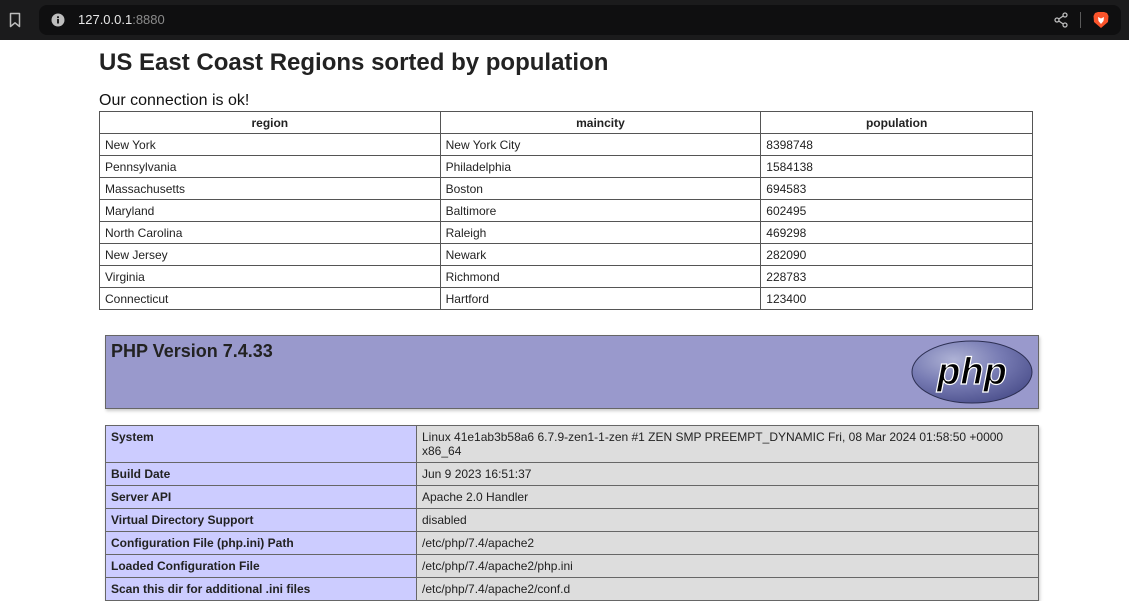  Describe the element at coordinates (600, 166) in the screenshot. I see `maincity-cell: Philadelphia` at that location.